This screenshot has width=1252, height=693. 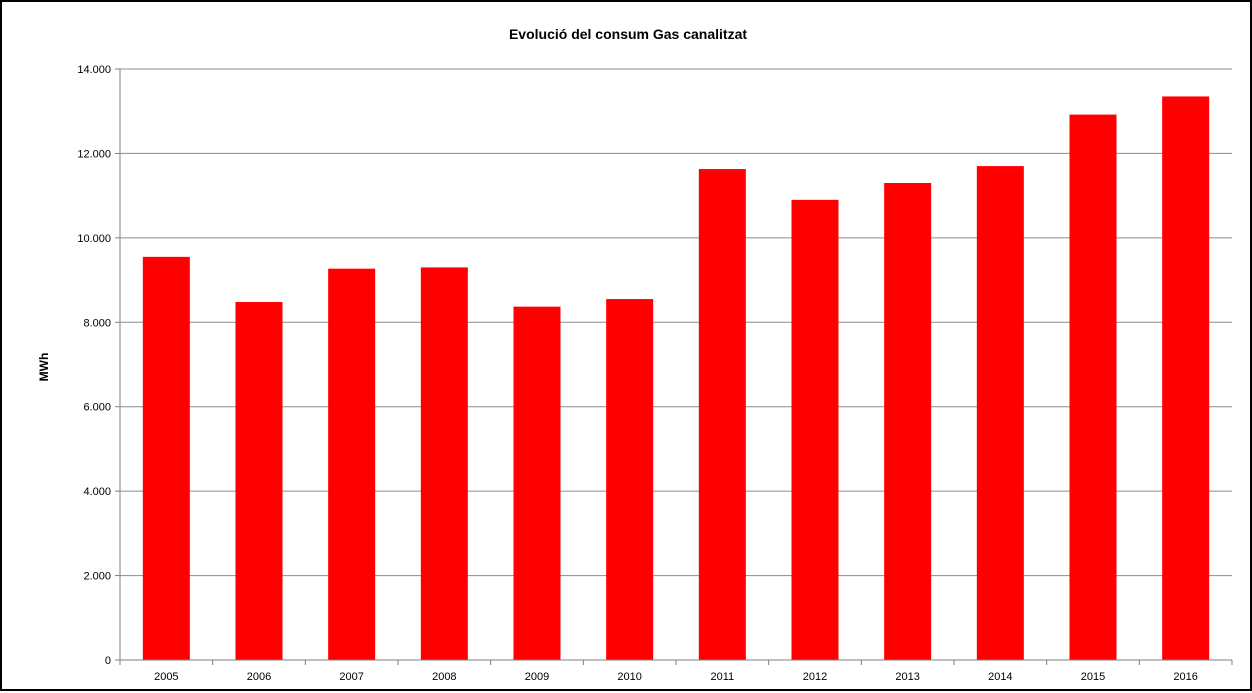 What do you see at coordinates (97, 492) in the screenshot?
I see `y-tick-label: 4.000` at bounding box center [97, 492].